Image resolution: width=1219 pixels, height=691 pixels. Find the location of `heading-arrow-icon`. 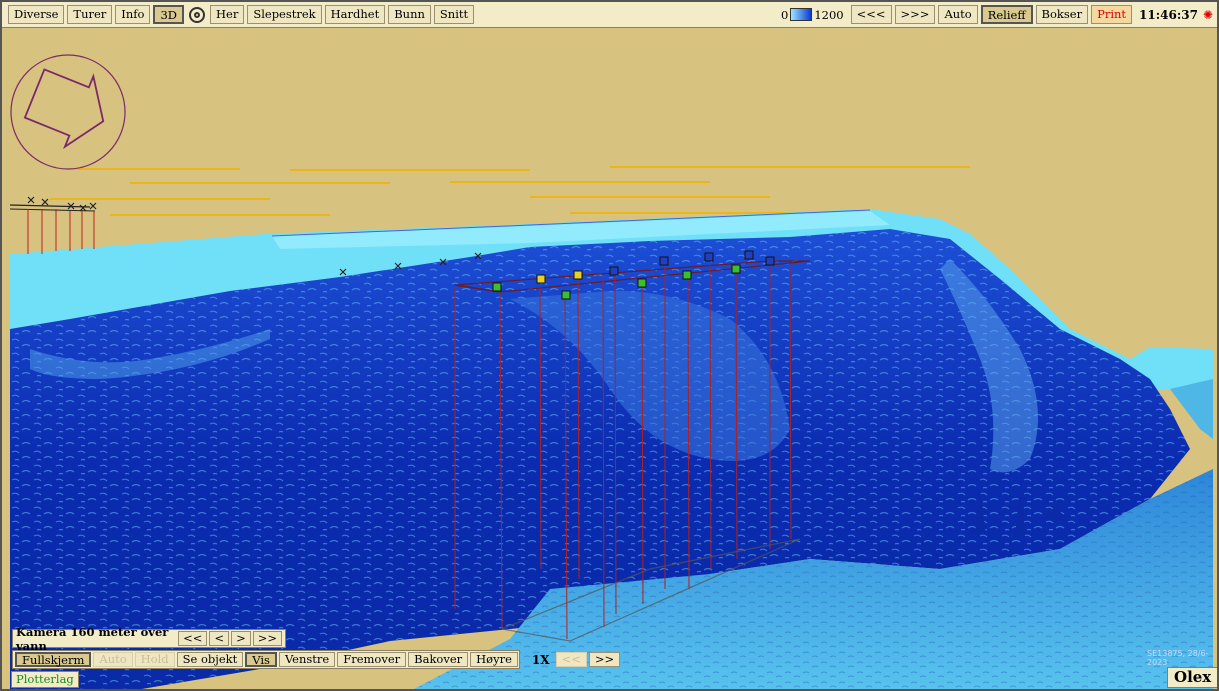

heading-arrow-icon is located at coordinates (64, 109).